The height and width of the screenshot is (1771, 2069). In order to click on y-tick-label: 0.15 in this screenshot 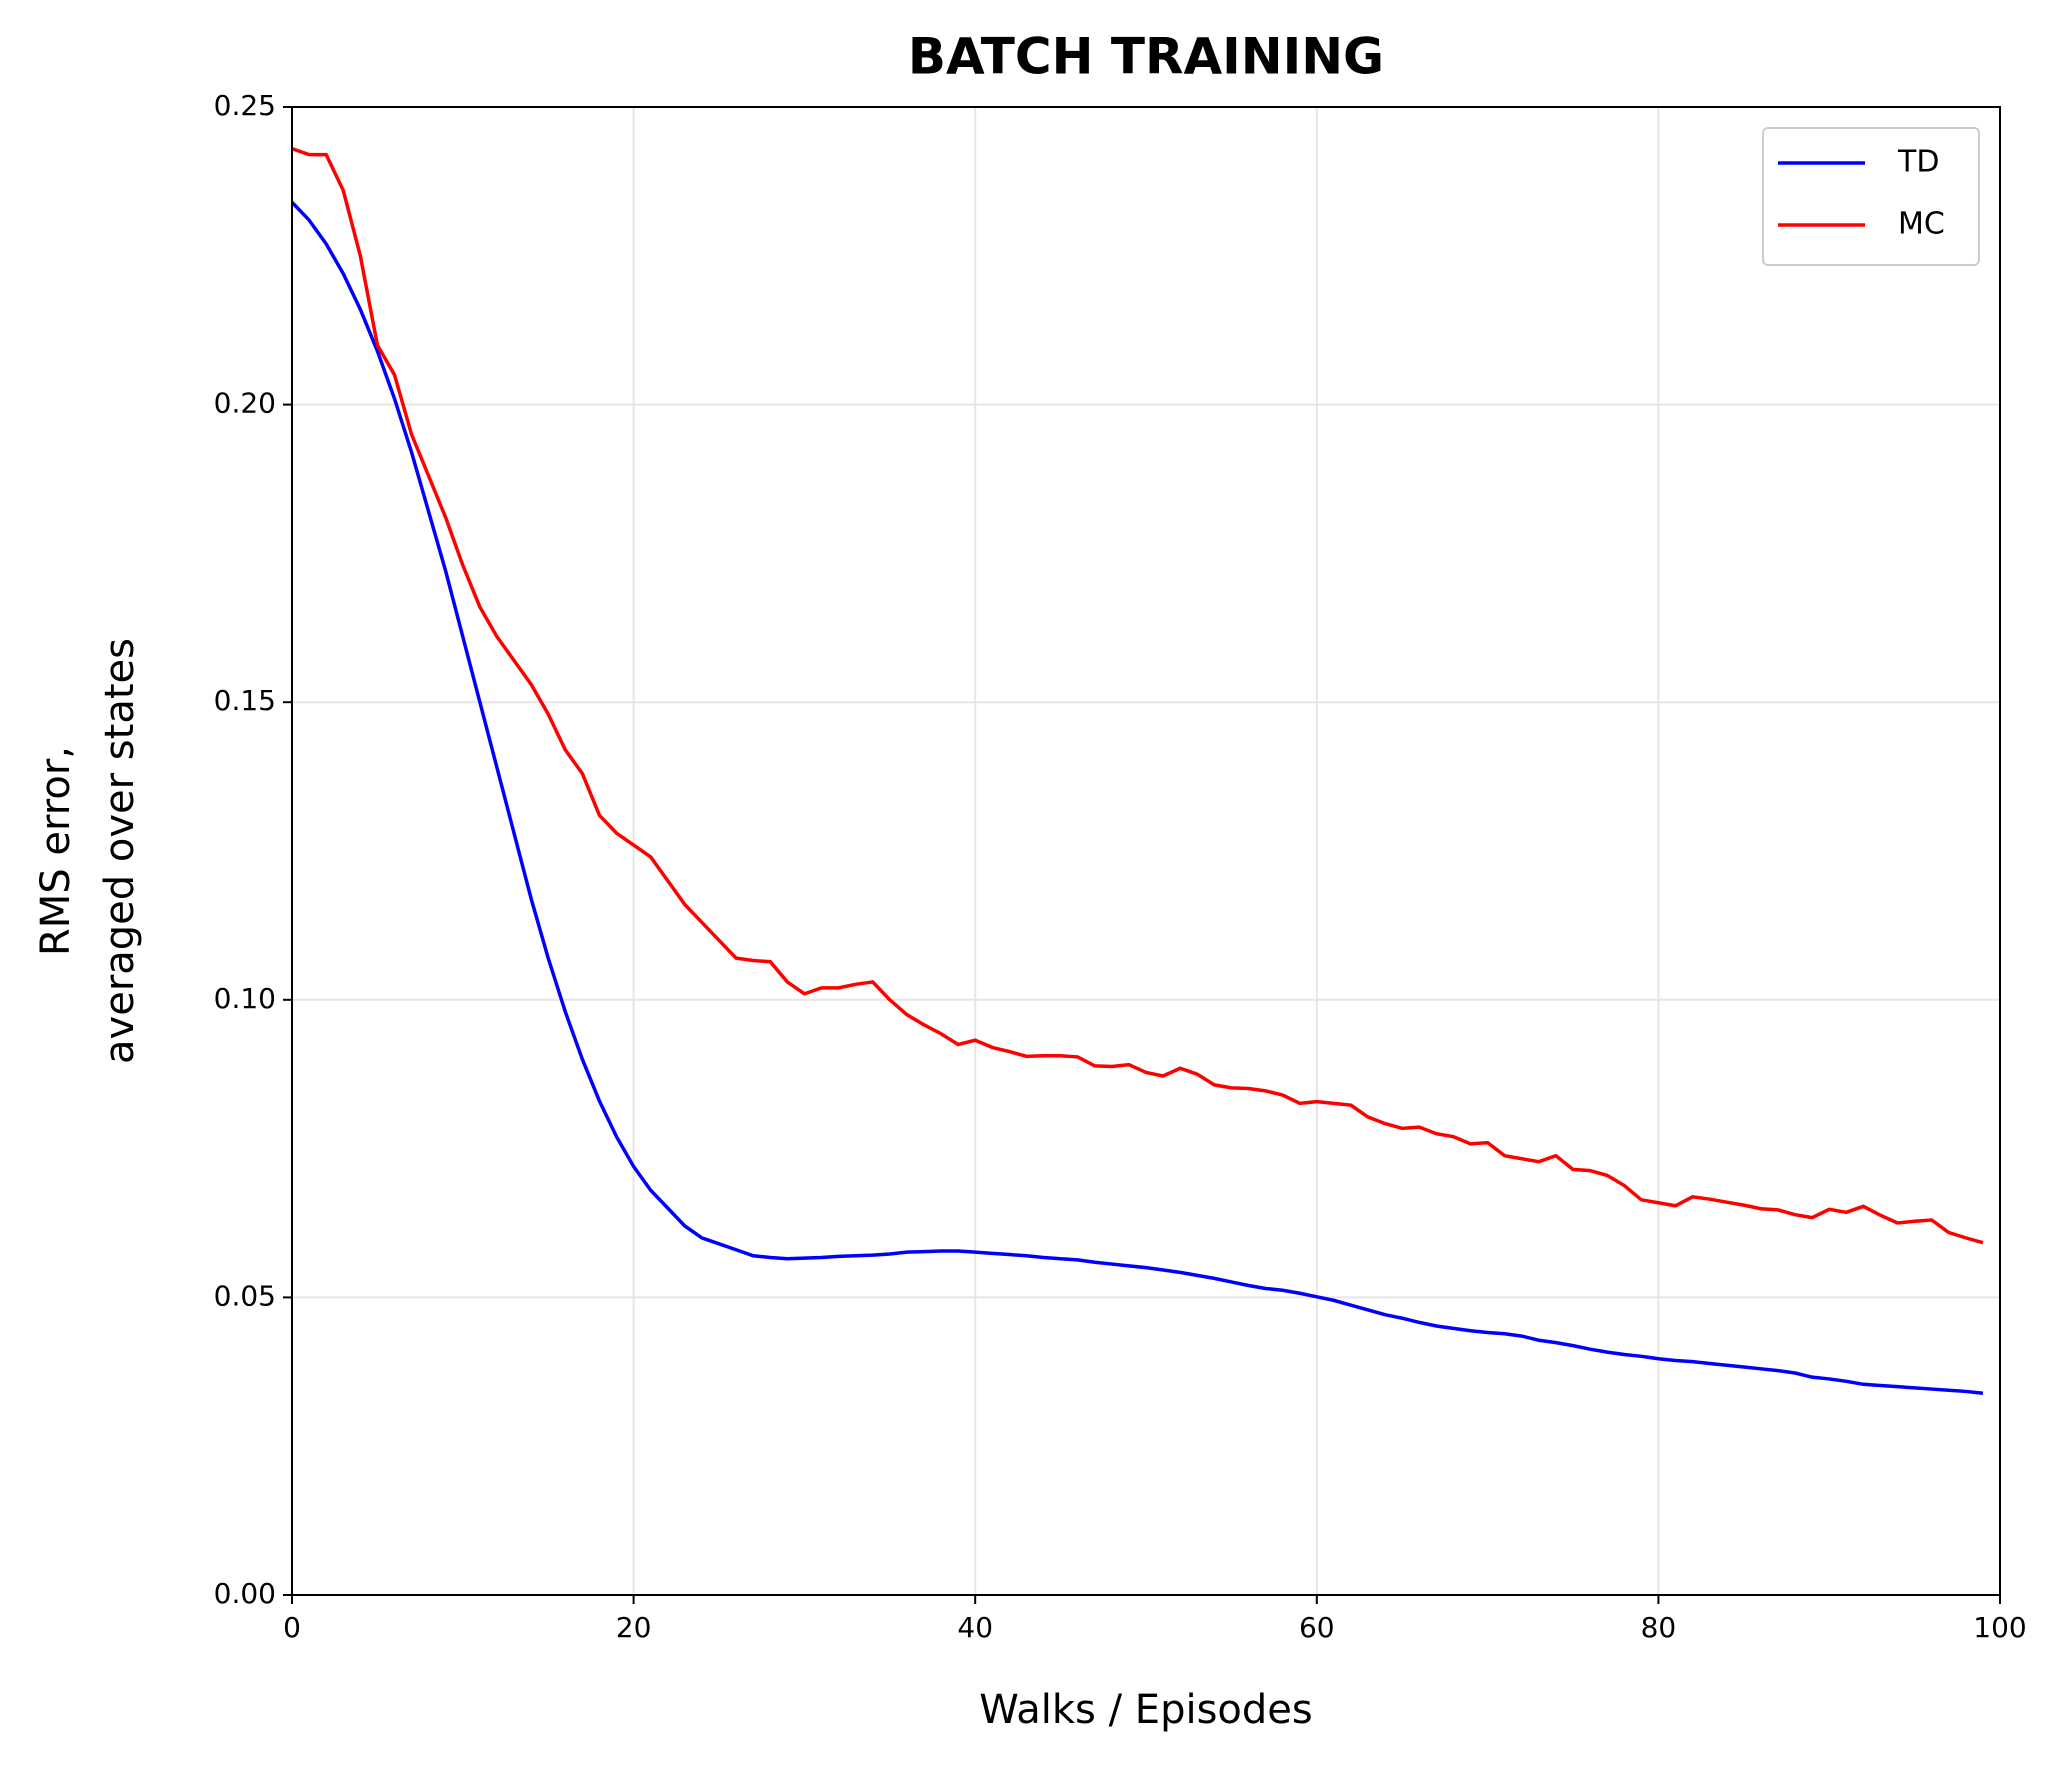, I will do `click(245, 700)`.